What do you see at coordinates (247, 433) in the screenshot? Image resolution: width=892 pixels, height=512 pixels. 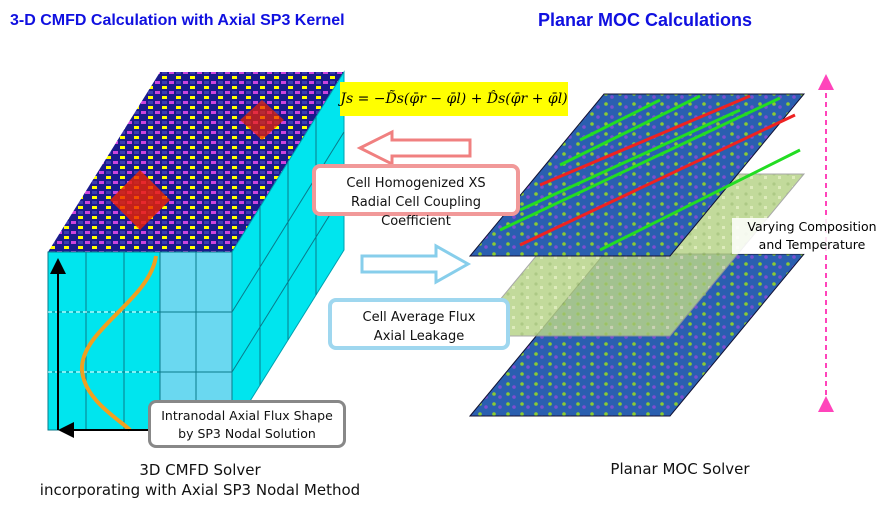 I see `shape-line2: by SP3 Nodal Solution` at bounding box center [247, 433].